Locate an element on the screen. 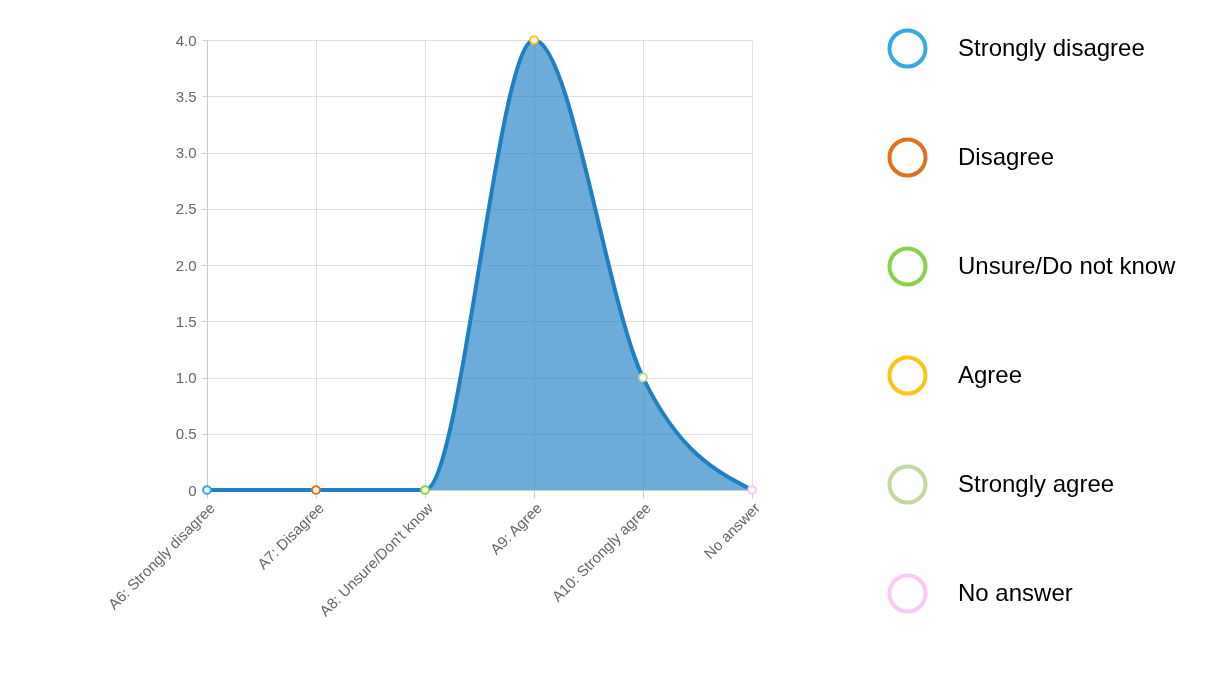 This screenshot has height=691, width=1227. y-tick-label: 0.5 is located at coordinates (186, 434).